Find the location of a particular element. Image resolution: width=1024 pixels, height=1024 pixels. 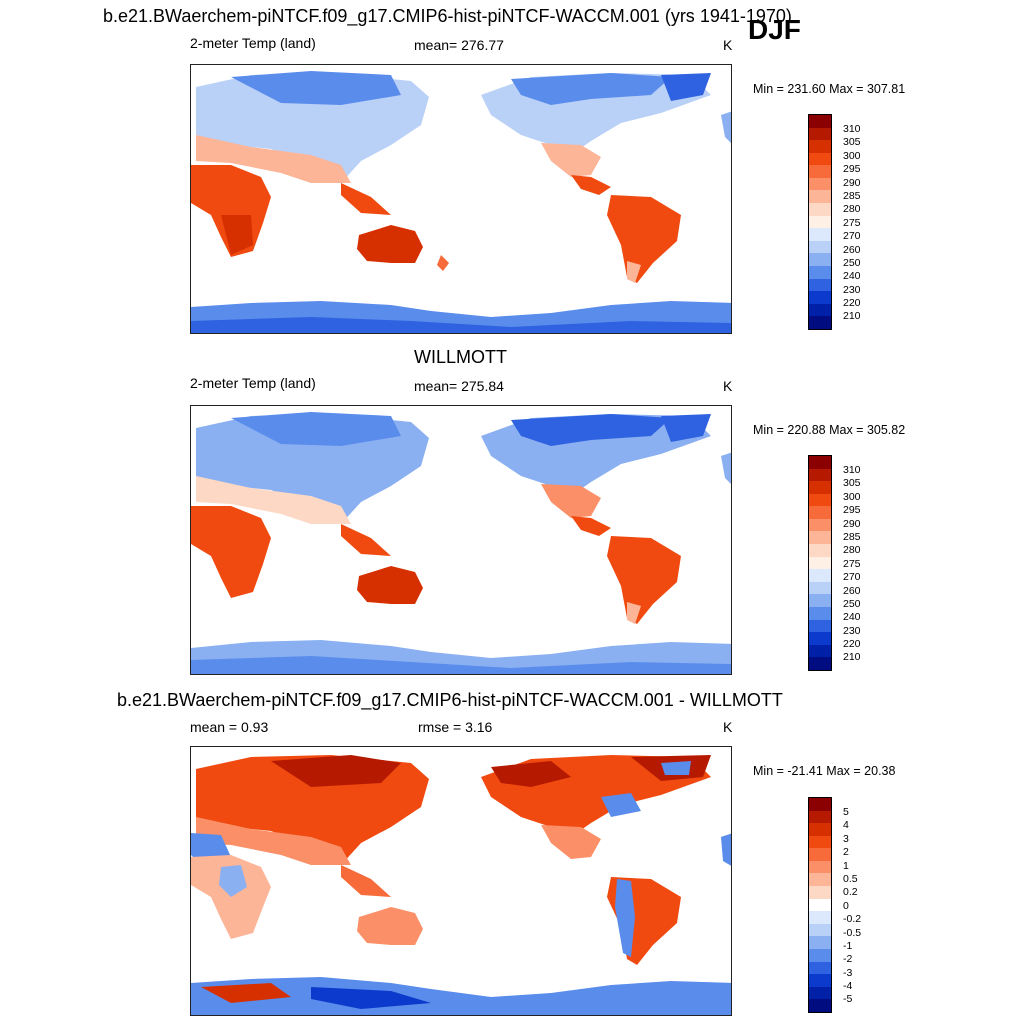

panel3-colorbar-labels: 5 4 3 2 1 0.5 0.2 0 -0.2 -0.5 -1 -2 -3 -4 -5 is located at coordinates (852, 906).